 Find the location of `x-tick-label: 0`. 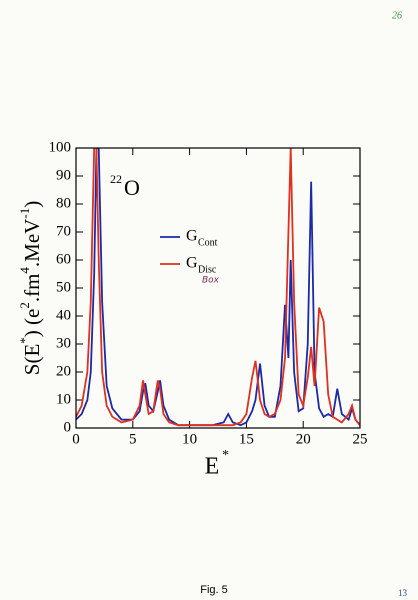

x-tick-label: 0 is located at coordinates (76, 439).